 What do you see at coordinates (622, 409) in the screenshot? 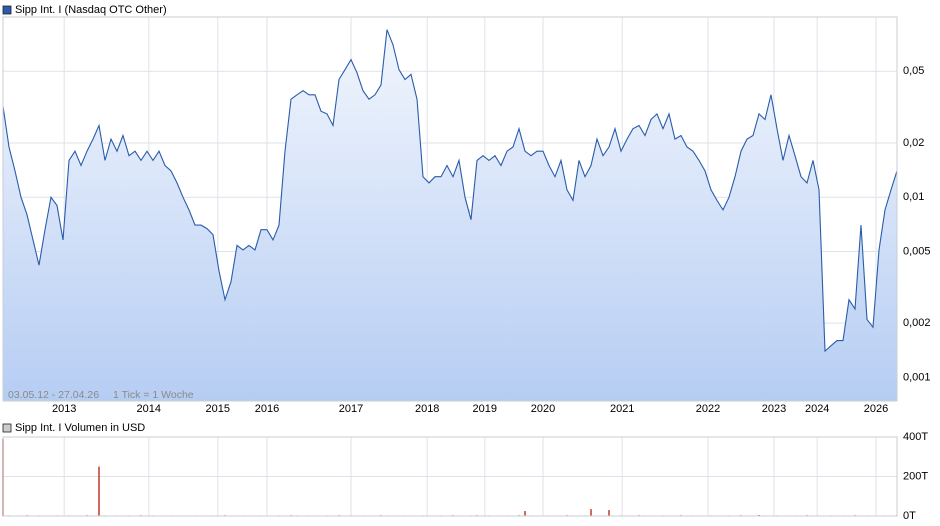
I see `x-tick-label: 2021` at bounding box center [622, 409].